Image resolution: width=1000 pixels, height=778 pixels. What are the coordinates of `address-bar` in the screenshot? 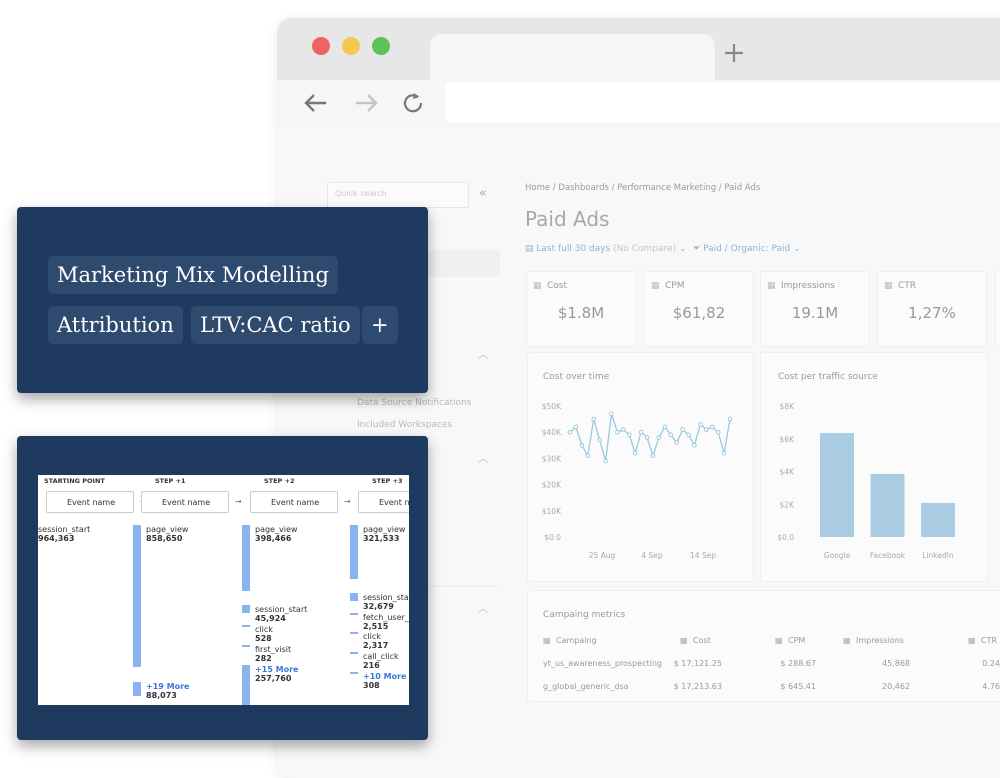 It's located at (722, 102).